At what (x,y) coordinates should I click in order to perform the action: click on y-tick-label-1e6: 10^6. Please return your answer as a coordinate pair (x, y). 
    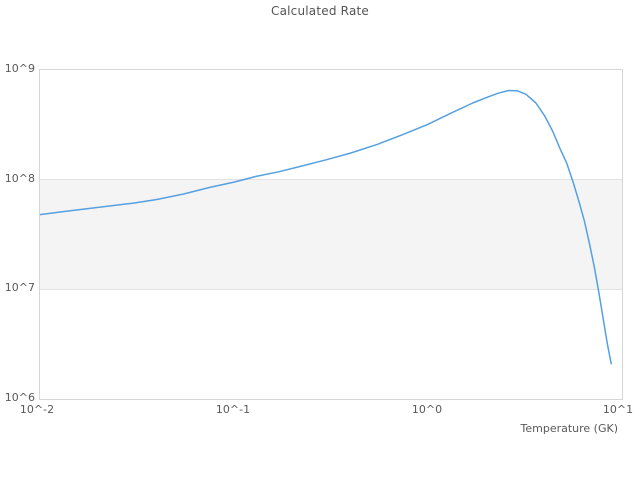
    Looking at the image, I should click on (19, 397).